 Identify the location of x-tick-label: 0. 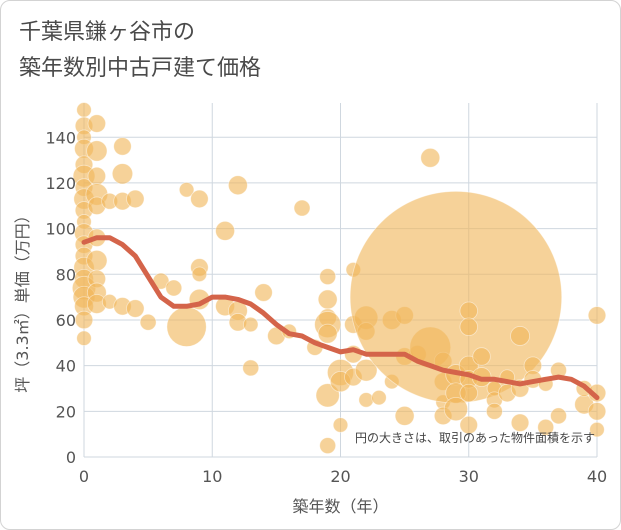
(84, 476).